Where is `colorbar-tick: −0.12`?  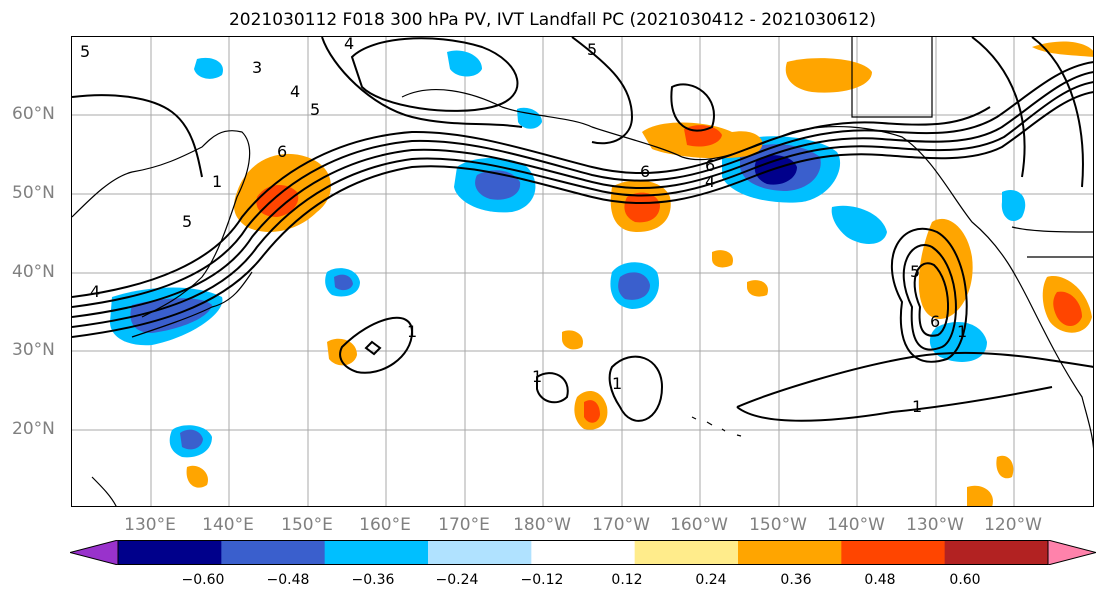 colorbar-tick: −0.12 is located at coordinates (542, 580).